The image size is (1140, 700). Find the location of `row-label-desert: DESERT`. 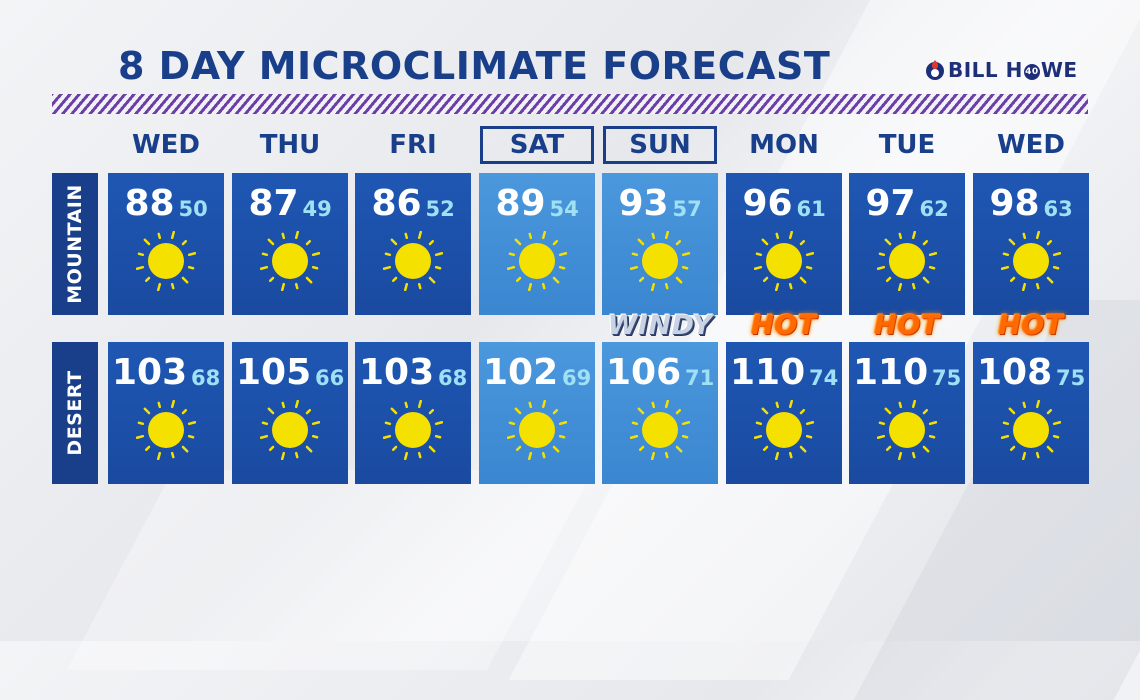

row-label-desert: DESERT is located at coordinates (75, 413).